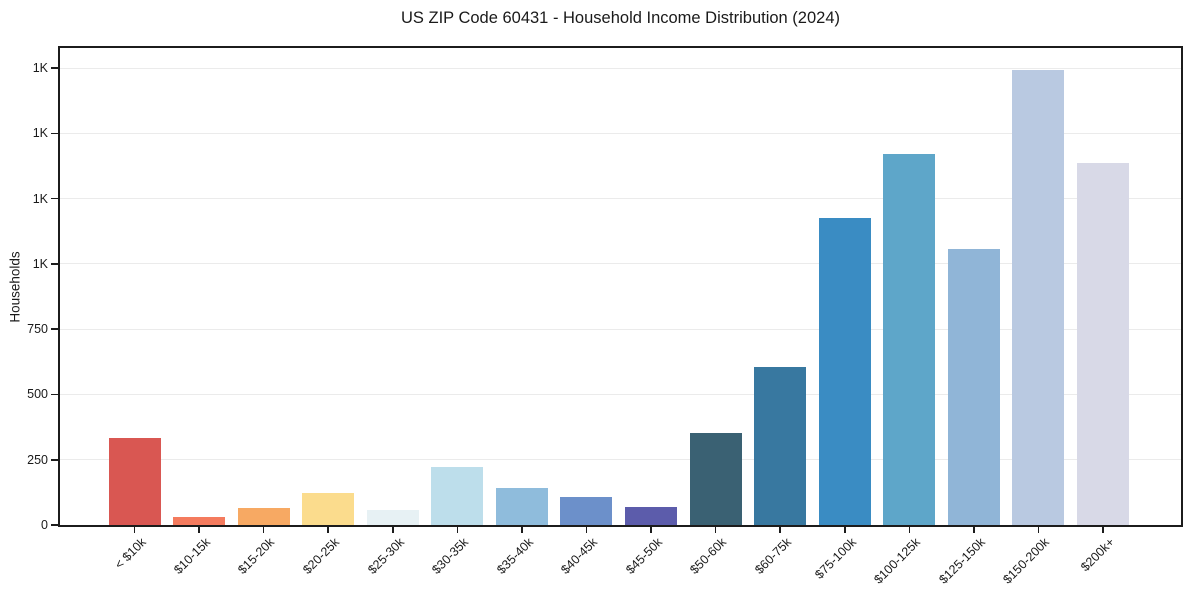 The width and height of the screenshot is (1189, 590). I want to click on x-tick-label: $40-45k, so click(579, 556).